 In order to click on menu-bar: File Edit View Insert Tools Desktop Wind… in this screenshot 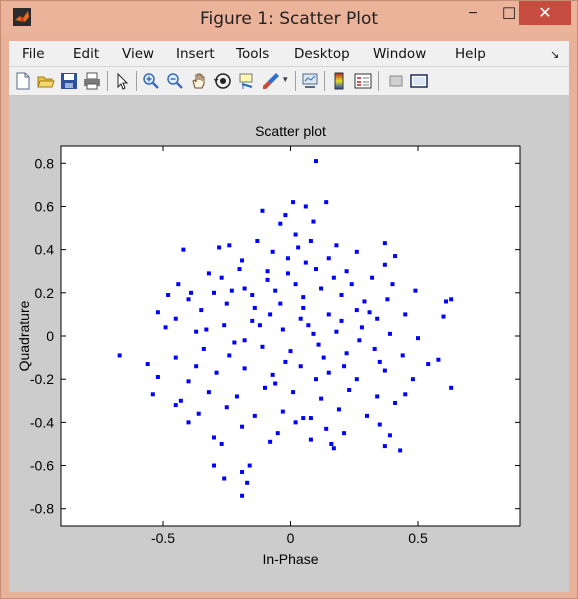, I will do `click(289, 54)`.